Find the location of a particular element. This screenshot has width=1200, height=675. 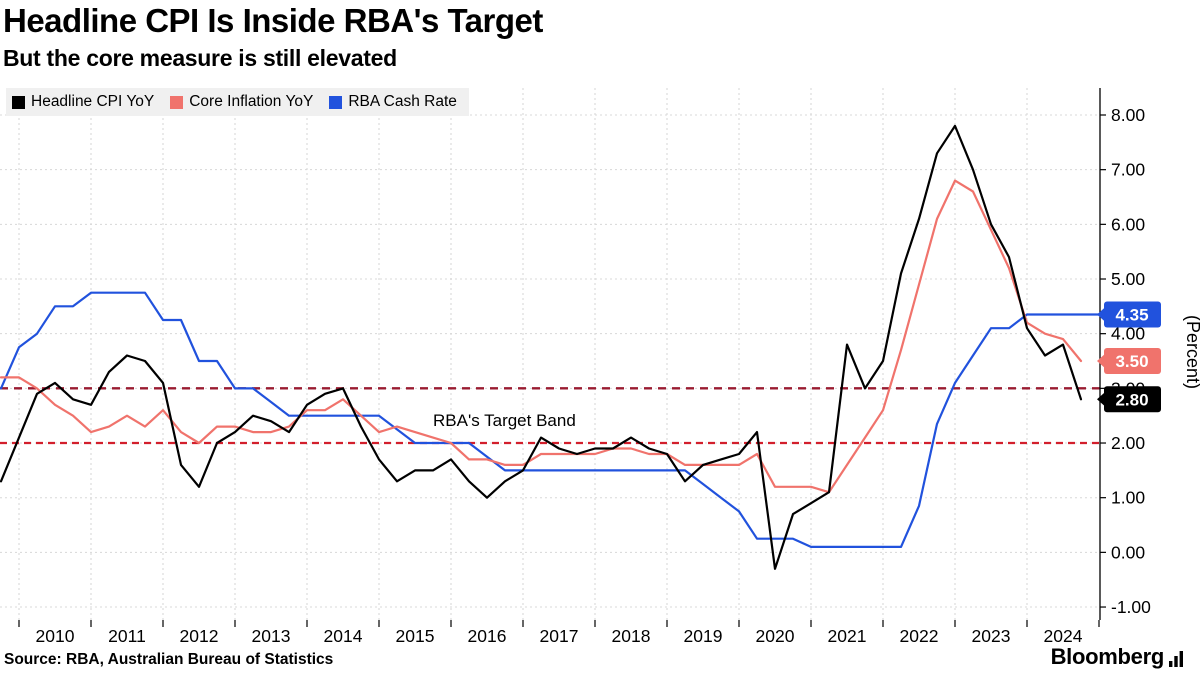

bloomberg-chart-icon is located at coordinates (1176, 659).